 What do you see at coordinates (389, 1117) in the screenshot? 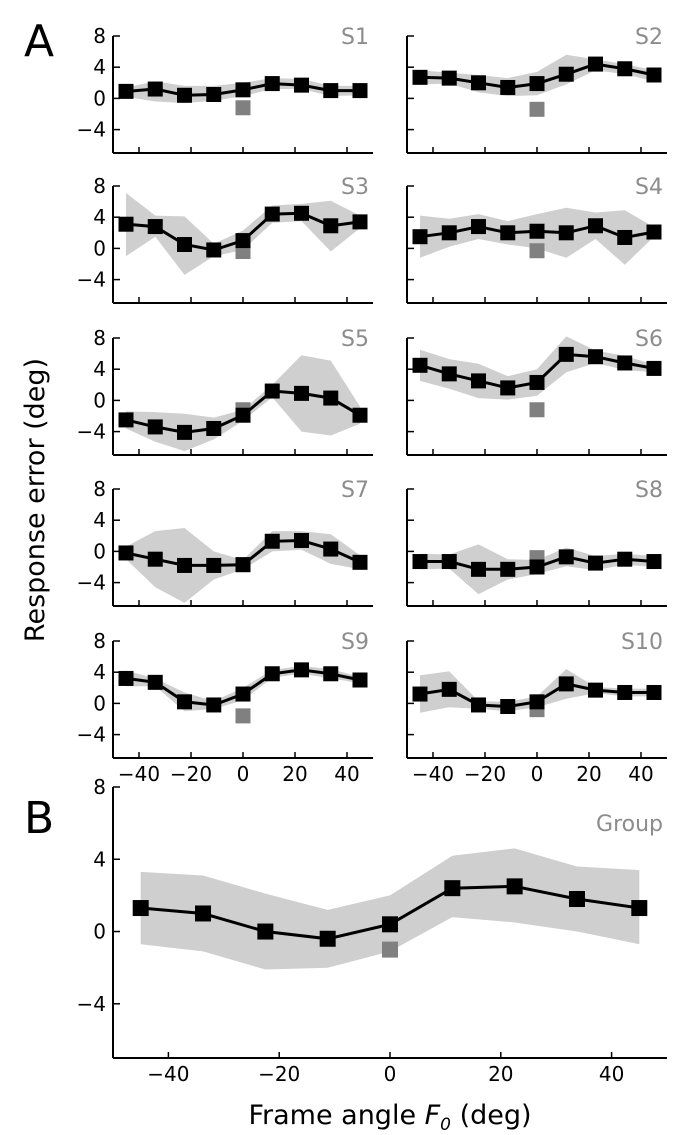
I see `x-axis-label: Frame angle F0 (deg)` at bounding box center [389, 1117].